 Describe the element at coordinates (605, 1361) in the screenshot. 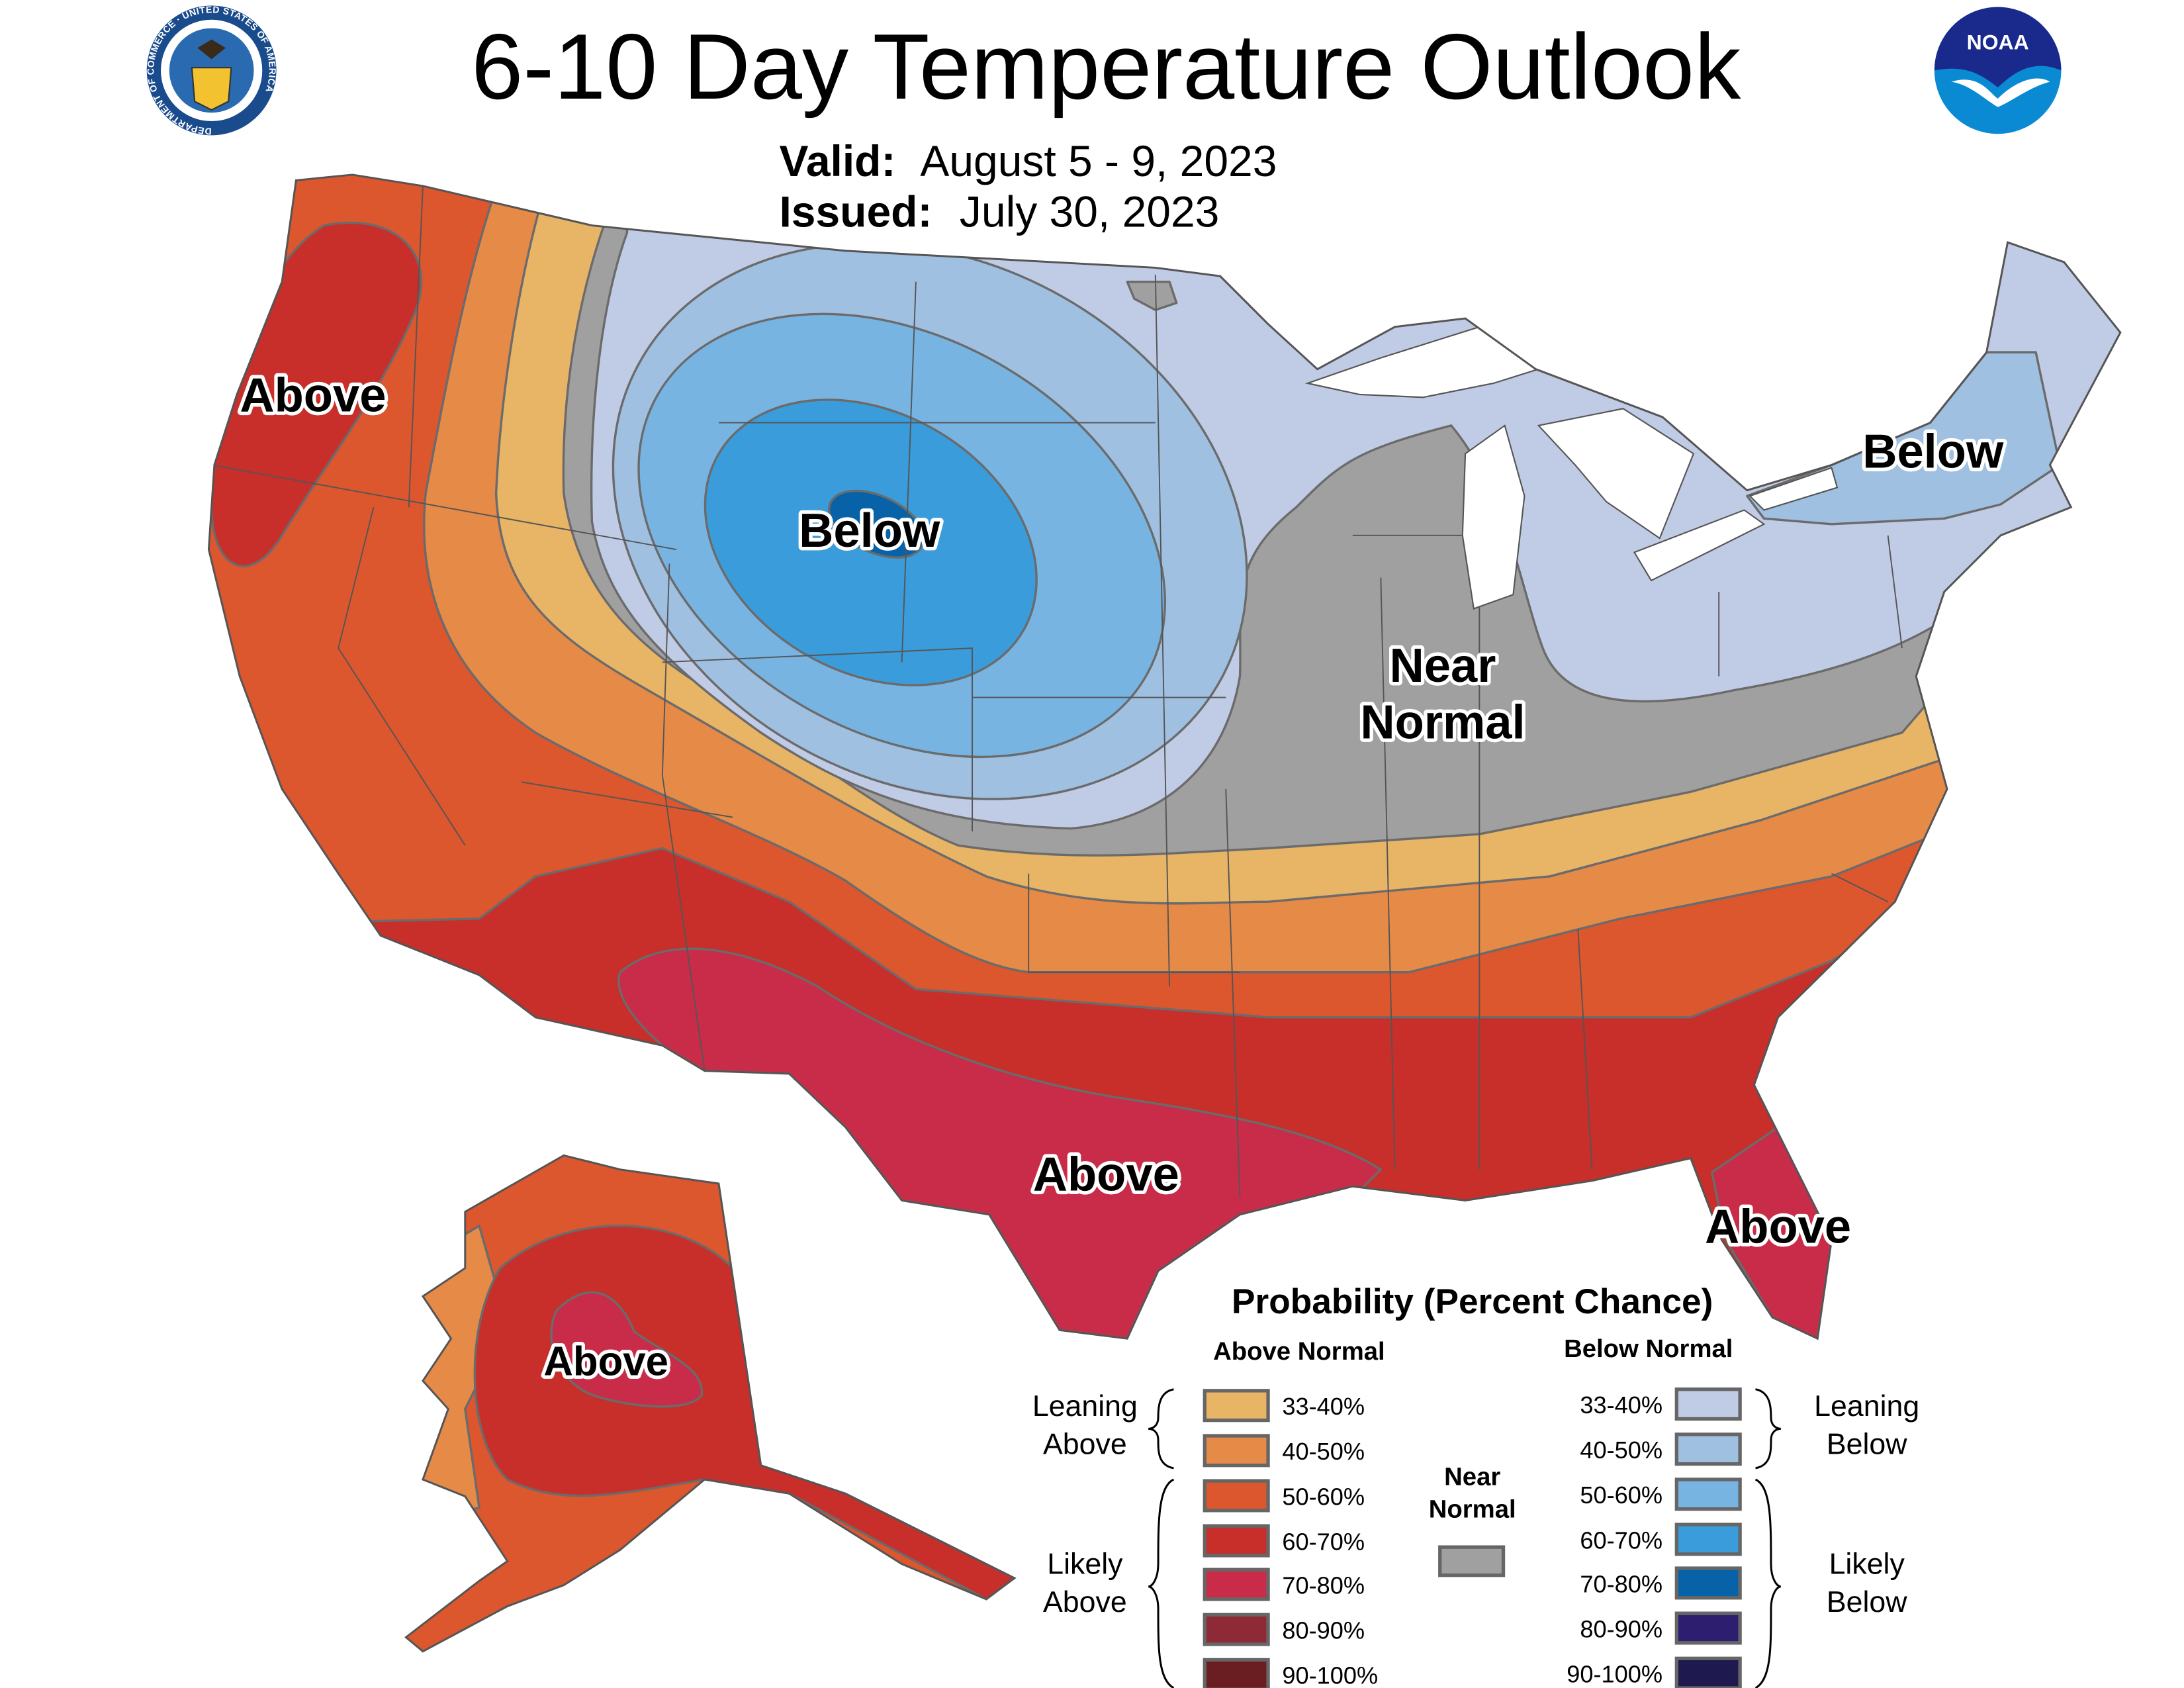

I see `label-above-alaska: Above` at that location.